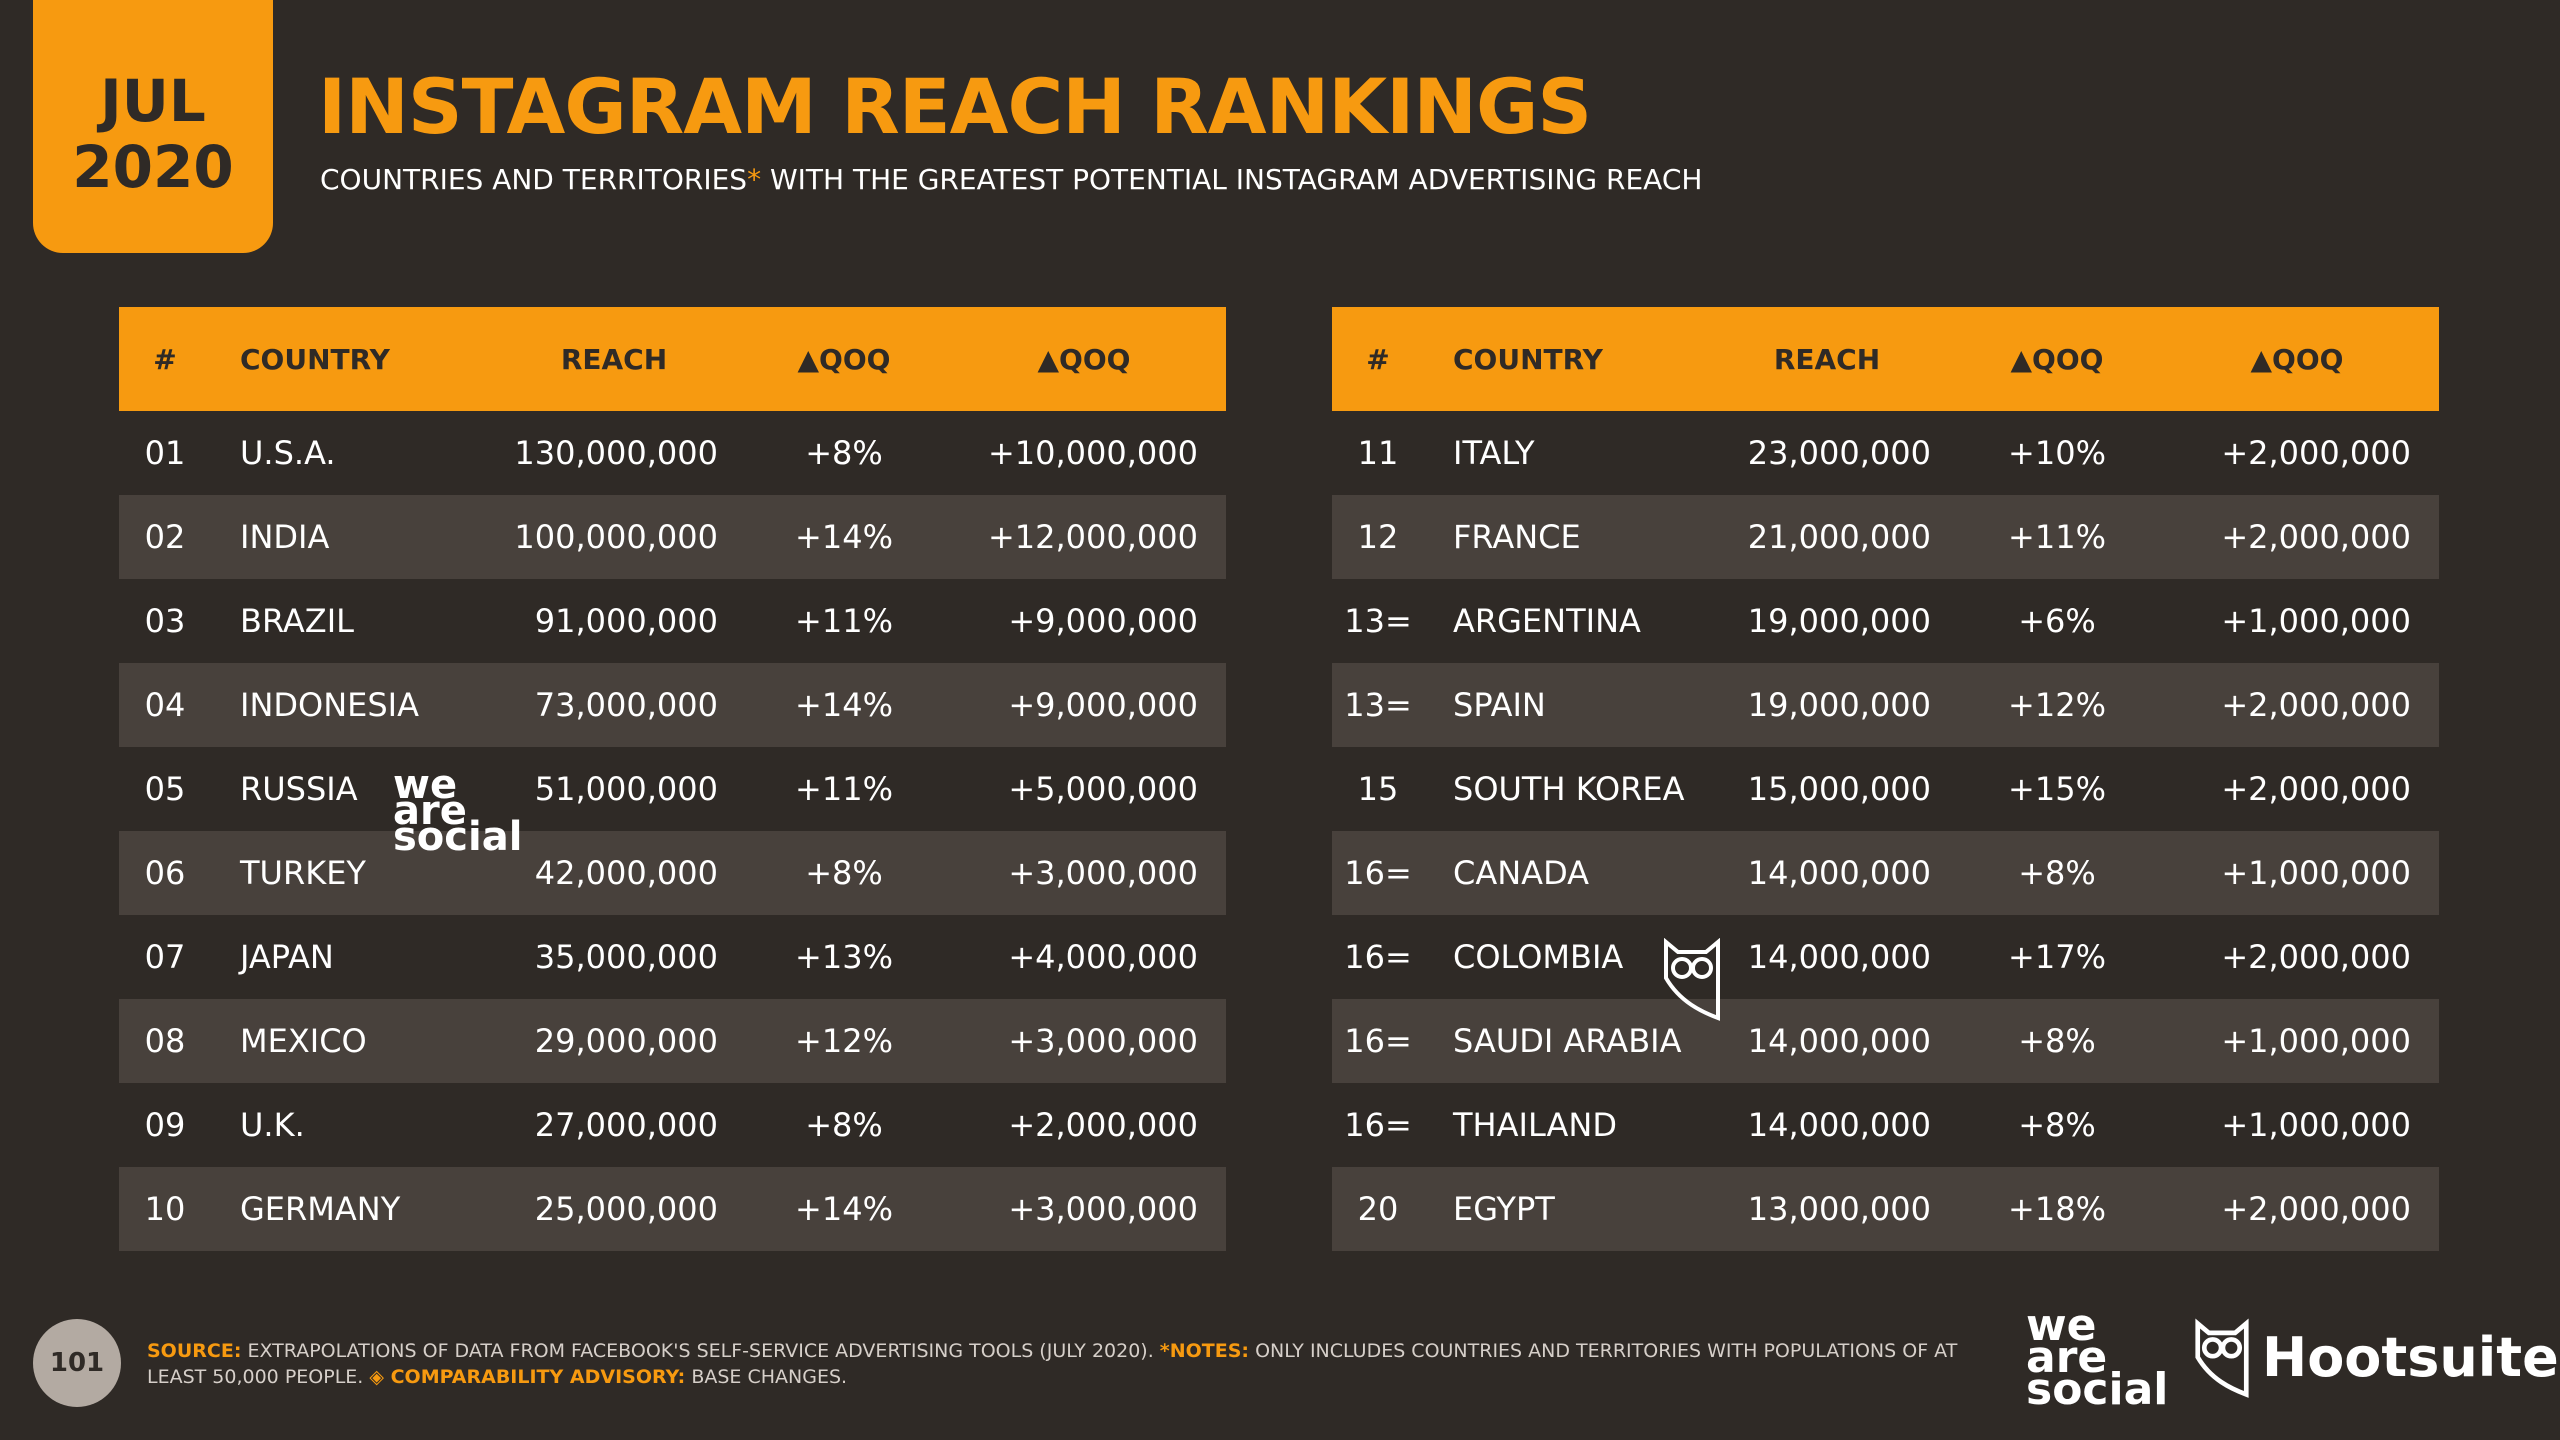  I want to click on table-row: 16= SAUDI ARABIA 14,000,000 +8% +1,000,000, so click(1885, 1041).